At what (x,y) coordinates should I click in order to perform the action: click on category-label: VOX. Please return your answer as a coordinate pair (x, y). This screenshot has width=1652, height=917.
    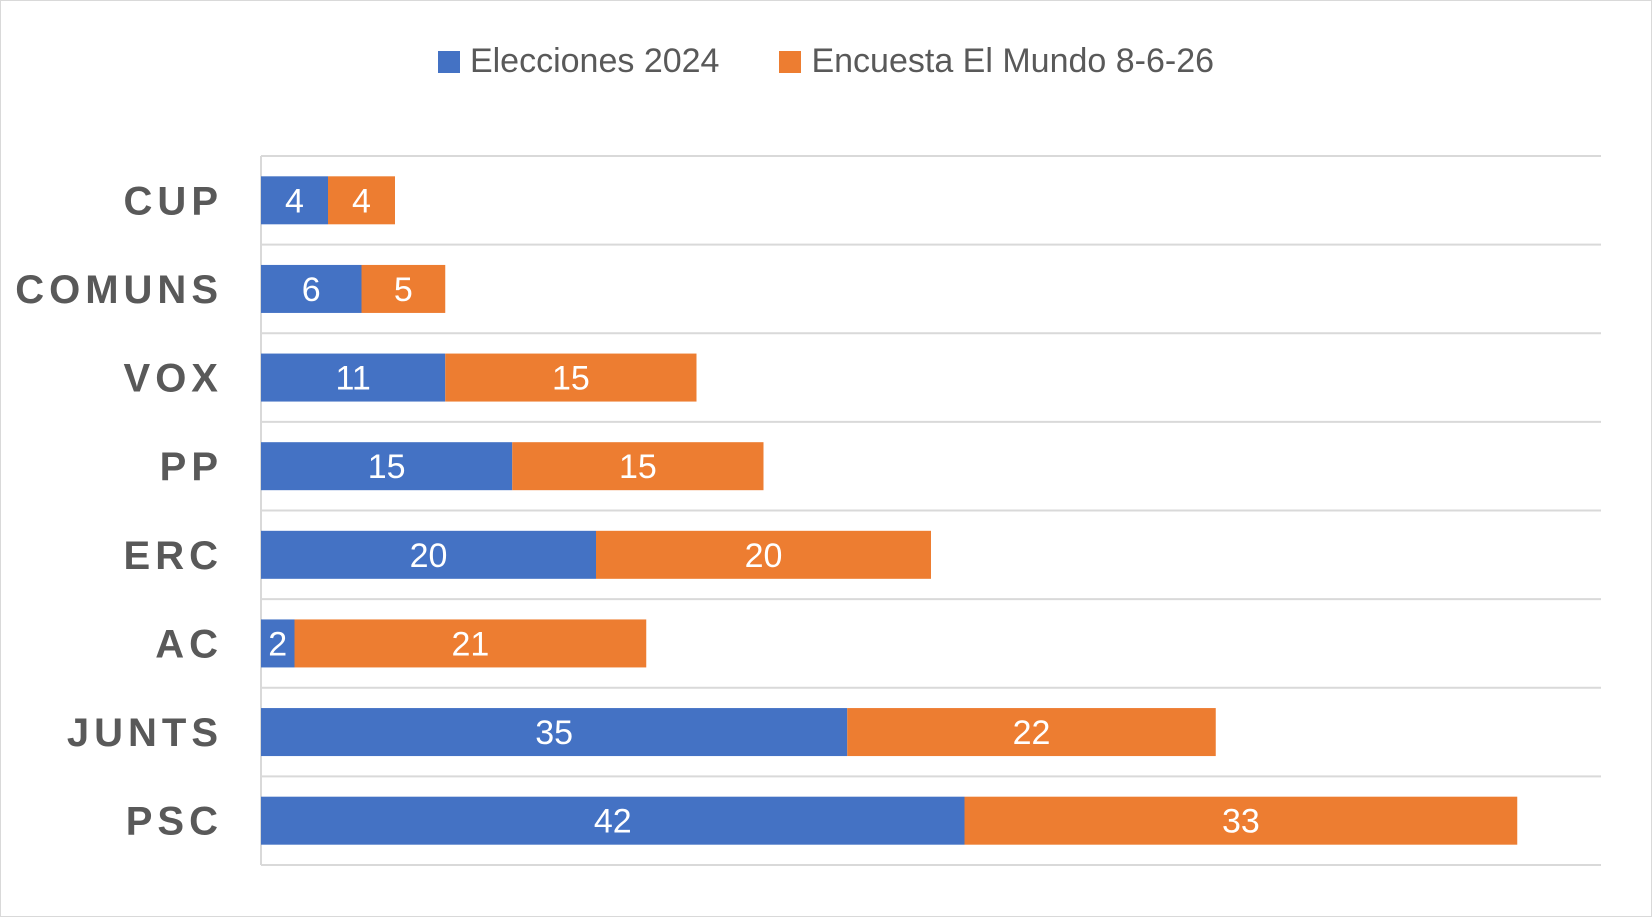
    Looking at the image, I should click on (173, 379).